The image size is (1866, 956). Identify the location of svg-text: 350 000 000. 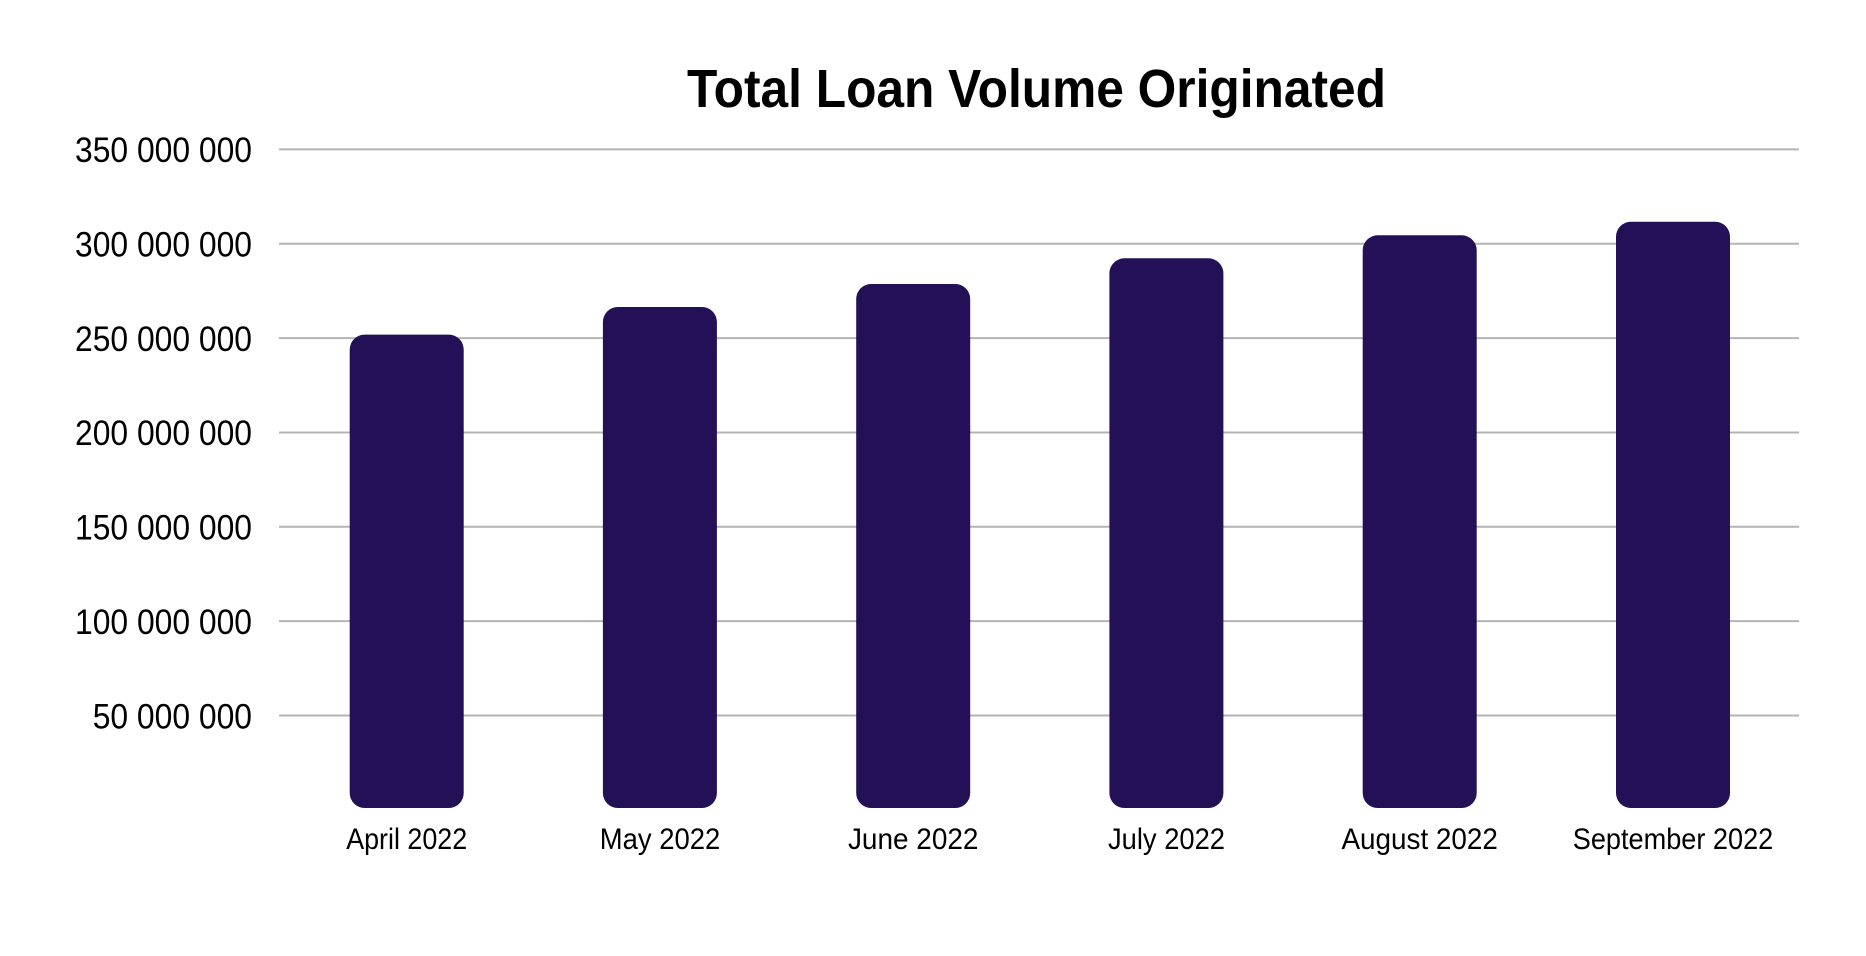
(163, 150).